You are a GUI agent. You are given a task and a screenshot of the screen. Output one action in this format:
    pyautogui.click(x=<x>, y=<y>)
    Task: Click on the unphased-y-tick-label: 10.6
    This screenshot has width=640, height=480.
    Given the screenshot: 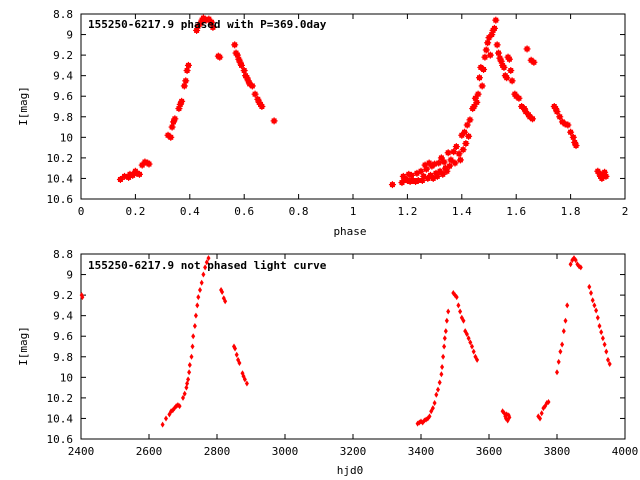 What is the action you would take?
    pyautogui.click(x=60, y=439)
    